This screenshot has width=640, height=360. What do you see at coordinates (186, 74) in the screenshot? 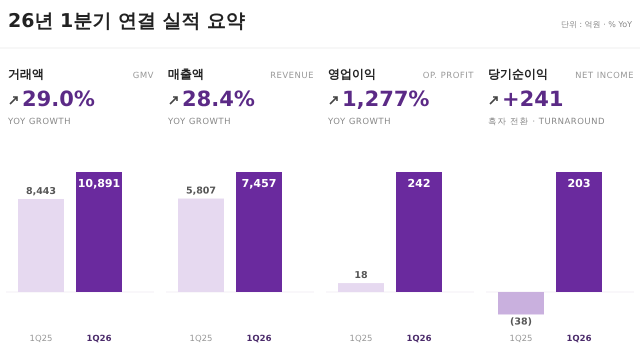
I see `chart-title: 매출액` at bounding box center [186, 74].